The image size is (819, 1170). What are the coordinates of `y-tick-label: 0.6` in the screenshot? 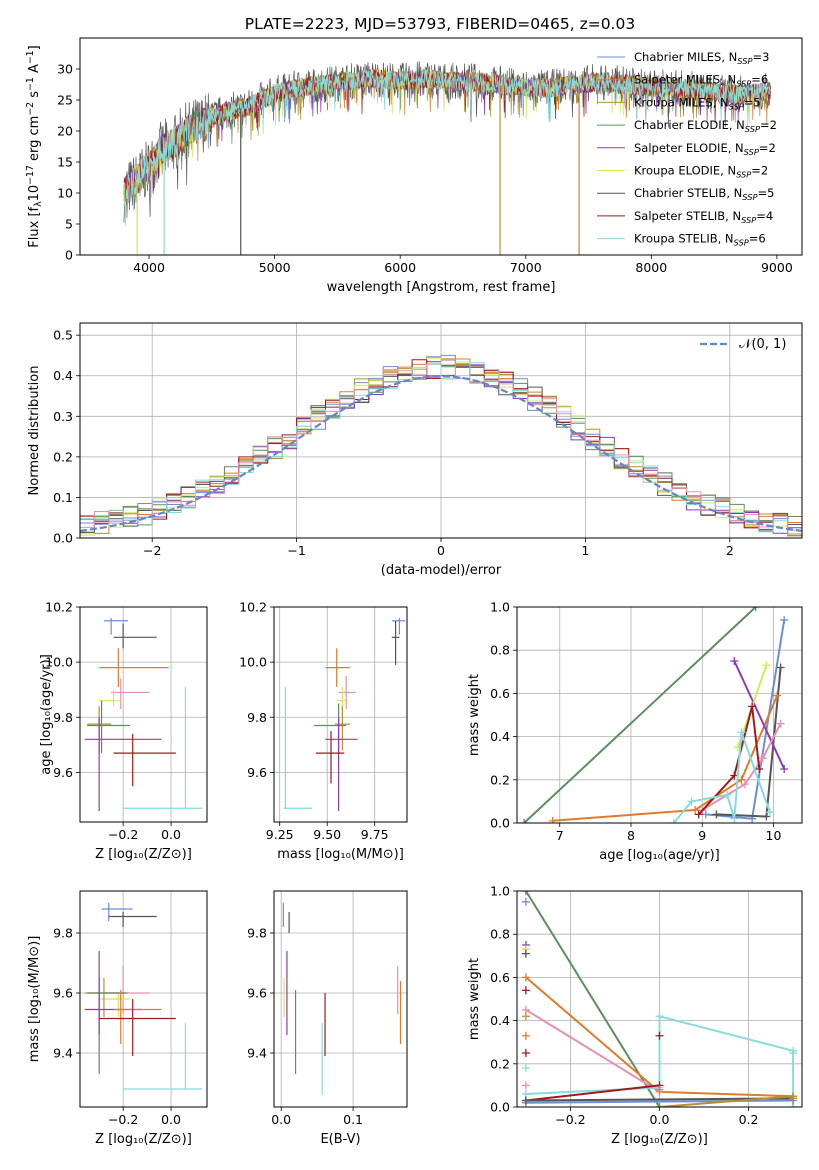 It's located at (500, 693).